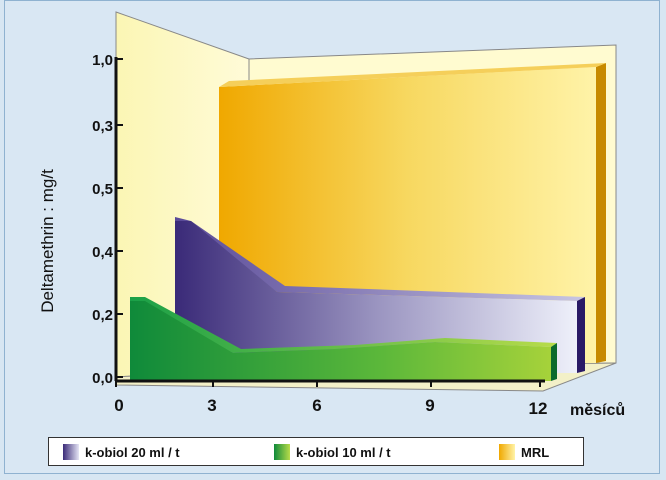 This screenshot has width=666, height=480. Describe the element at coordinates (554, 362) in the screenshot. I see `kobiol10-ribbon-side` at that location.